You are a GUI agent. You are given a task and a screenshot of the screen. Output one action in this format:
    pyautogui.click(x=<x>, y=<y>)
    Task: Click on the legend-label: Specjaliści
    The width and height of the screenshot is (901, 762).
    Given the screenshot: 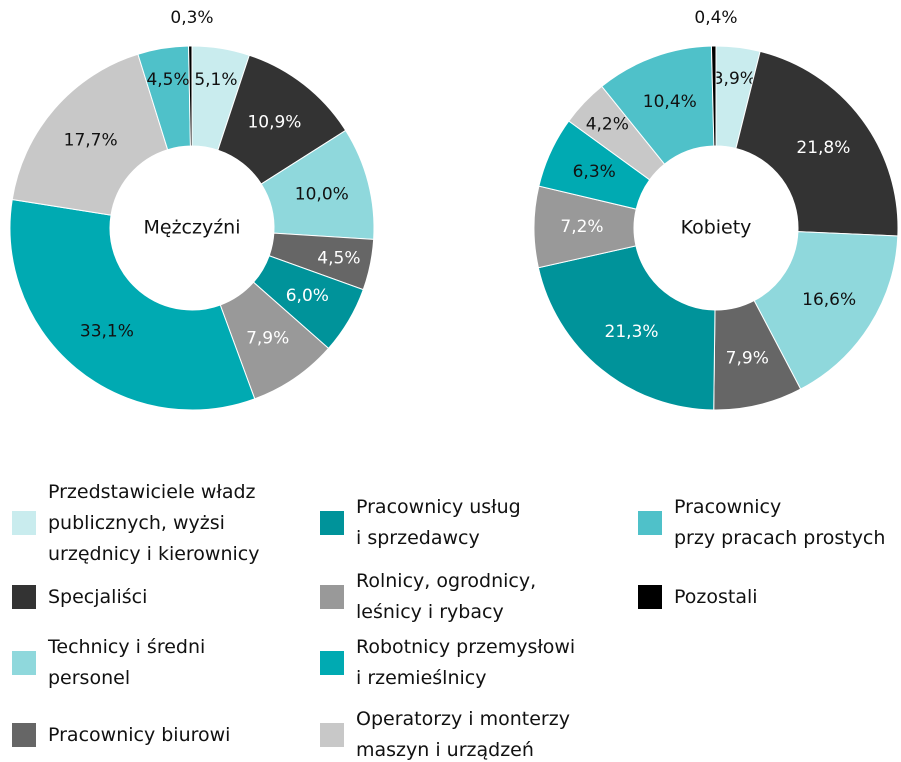 What is the action you would take?
    pyautogui.click(x=98, y=596)
    